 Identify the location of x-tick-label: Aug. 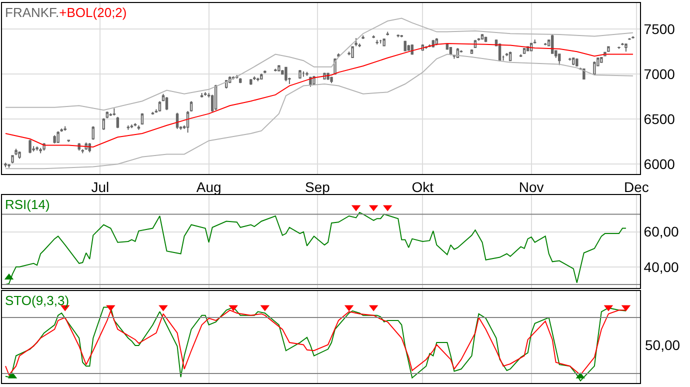
(209, 186).